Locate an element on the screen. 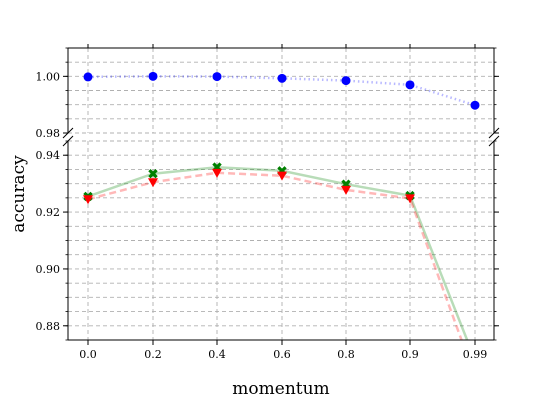 The width and height of the screenshot is (550, 400). x-axis-title: momentum is located at coordinates (280, 389).